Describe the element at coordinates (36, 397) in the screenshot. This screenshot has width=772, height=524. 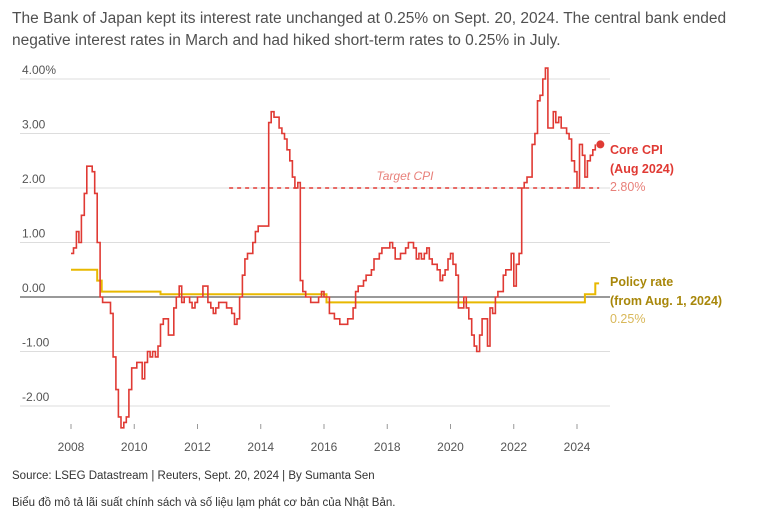
I see `y-tick-label: -2.00` at that location.